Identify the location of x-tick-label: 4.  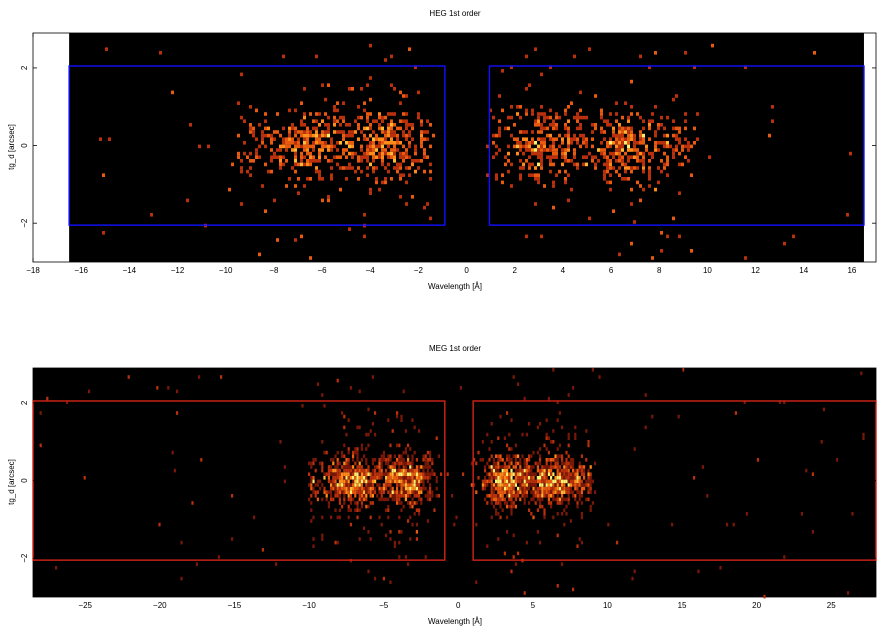
(563, 270).